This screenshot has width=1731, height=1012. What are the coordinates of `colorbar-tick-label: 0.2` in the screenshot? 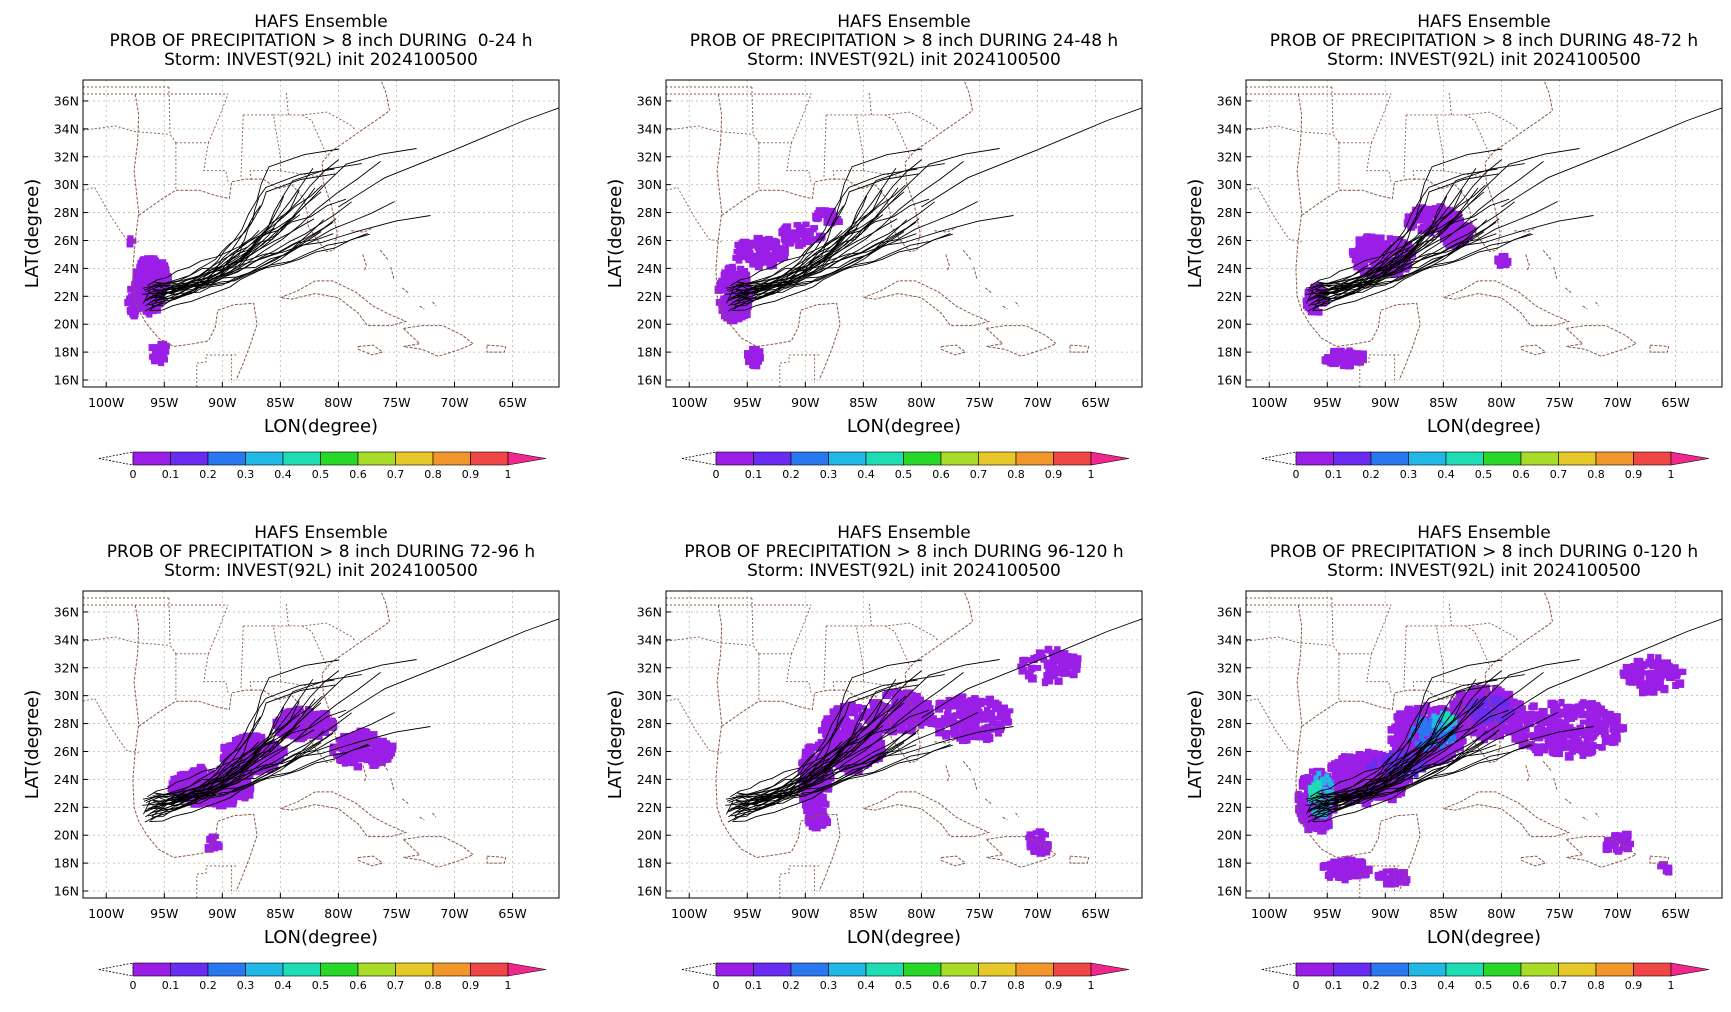 It's located at (791, 985).